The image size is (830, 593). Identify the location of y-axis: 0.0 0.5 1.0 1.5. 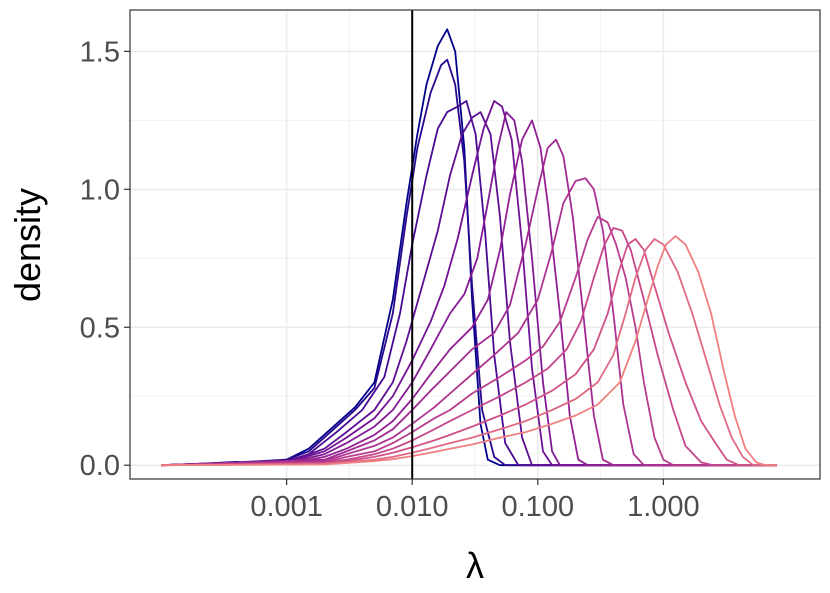
(105, 259).